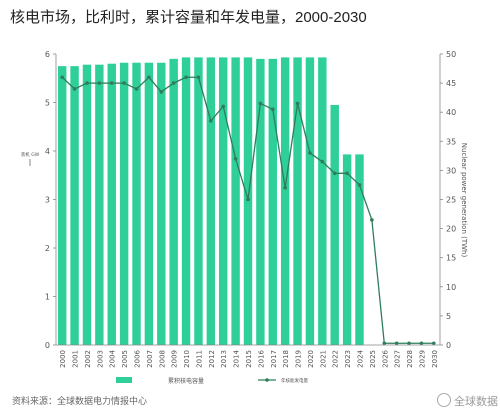 This screenshot has height=410, width=500. I want to click on x-tick-label: 2023, so click(348, 359).